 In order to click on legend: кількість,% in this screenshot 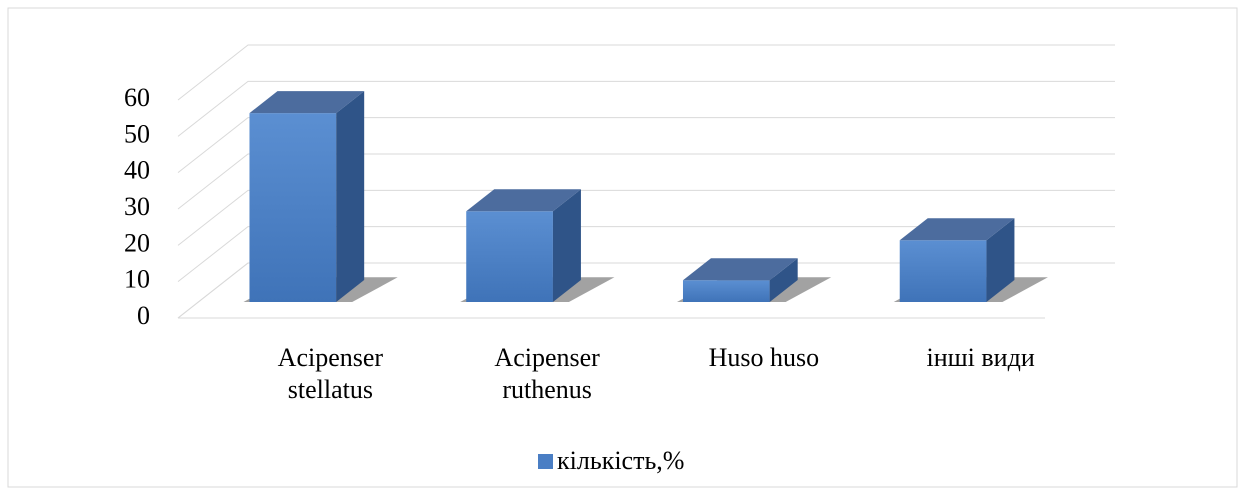, I will do `click(611, 461)`.